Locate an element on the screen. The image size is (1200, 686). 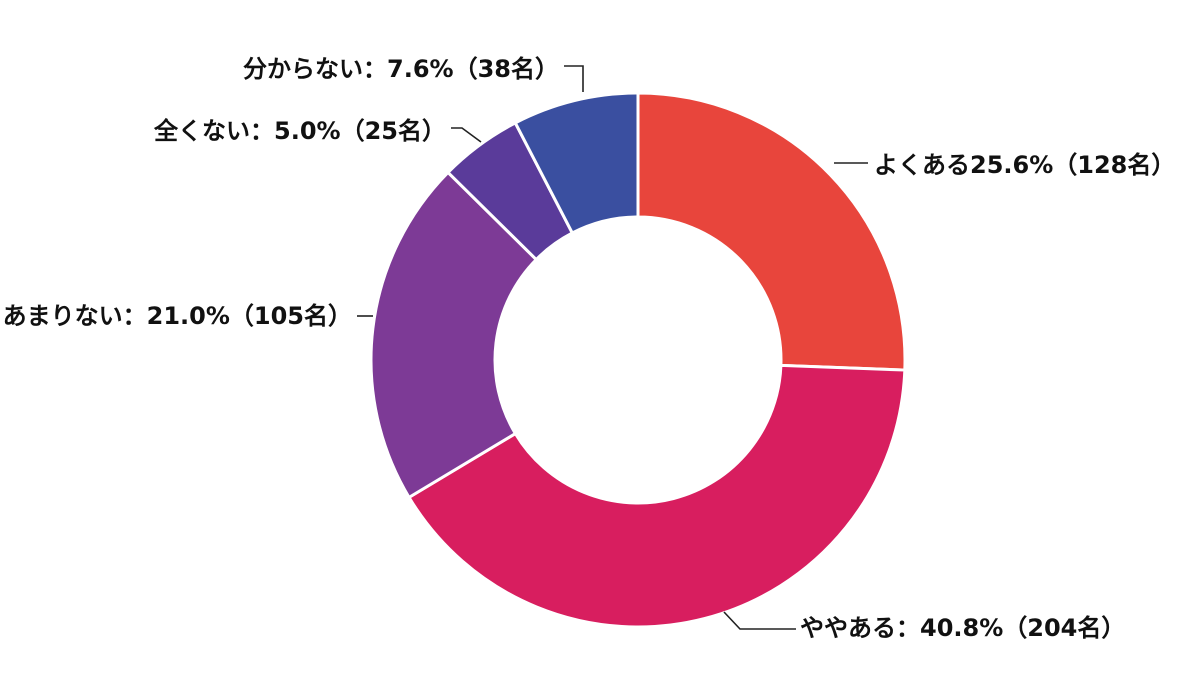
label-mattaku-nai: 全くない：5.0%（25名） is located at coordinates (299, 131).